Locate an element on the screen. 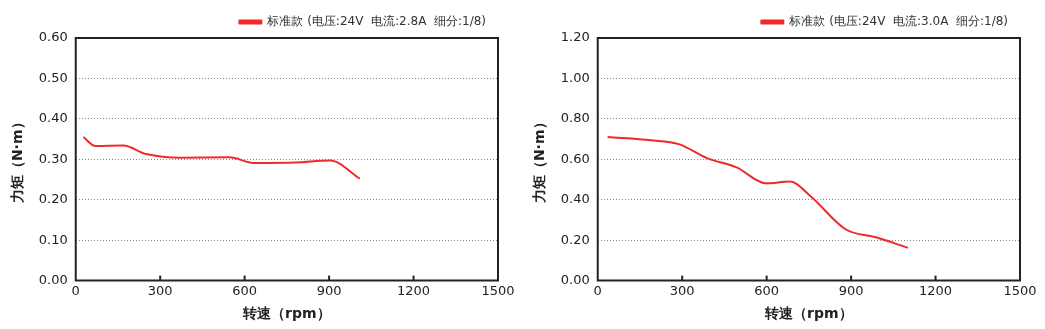 This screenshot has height=329, width=1045. y-tick-label: 0.80 is located at coordinates (575, 118).